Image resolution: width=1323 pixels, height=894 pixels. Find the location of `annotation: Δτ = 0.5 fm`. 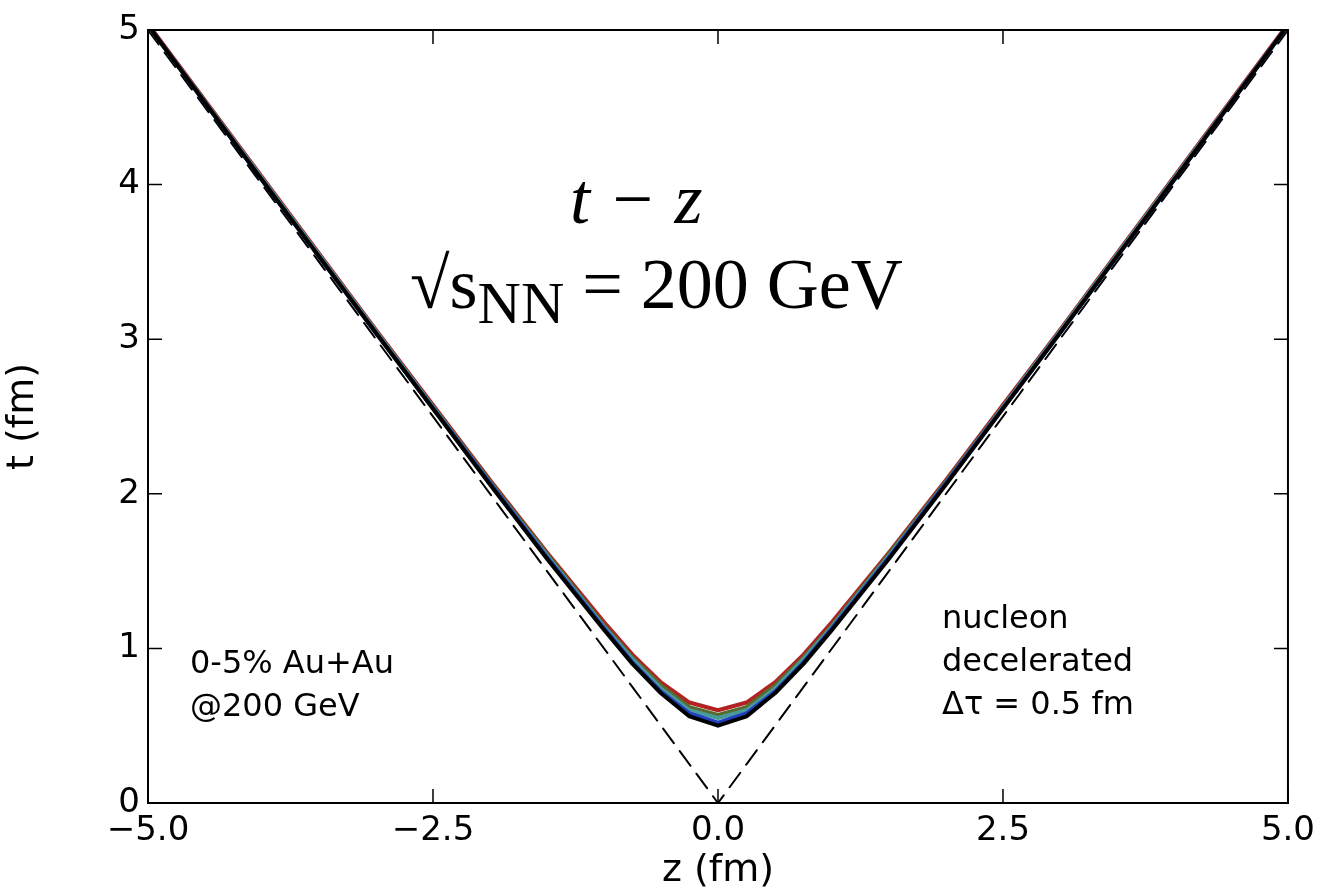

annotation: Δτ = 0.5 fm is located at coordinates (1038, 703).